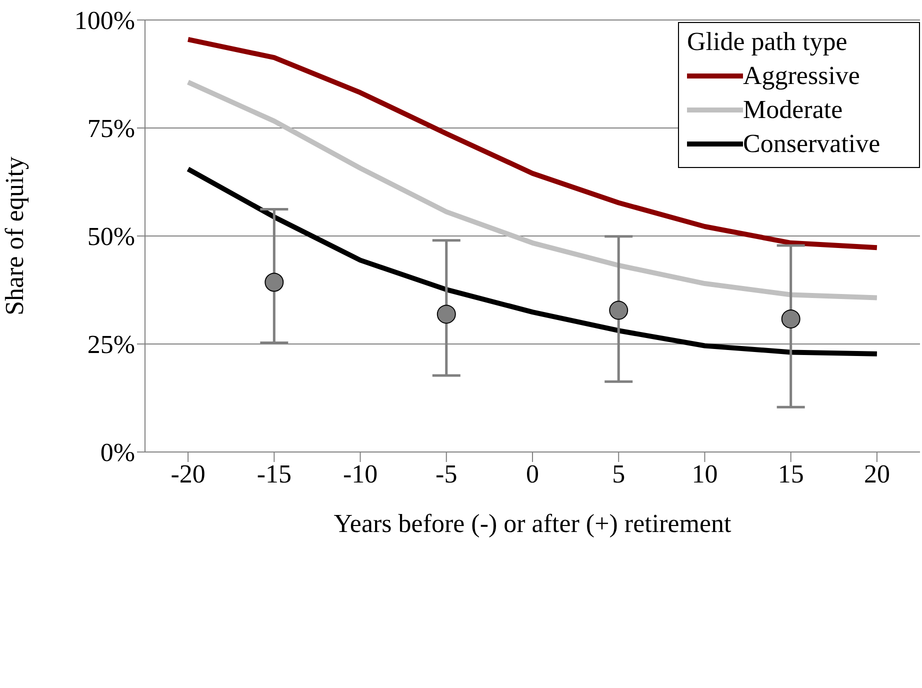  What do you see at coordinates (117, 453) in the screenshot?
I see `y-tick-label: 0%` at bounding box center [117, 453].